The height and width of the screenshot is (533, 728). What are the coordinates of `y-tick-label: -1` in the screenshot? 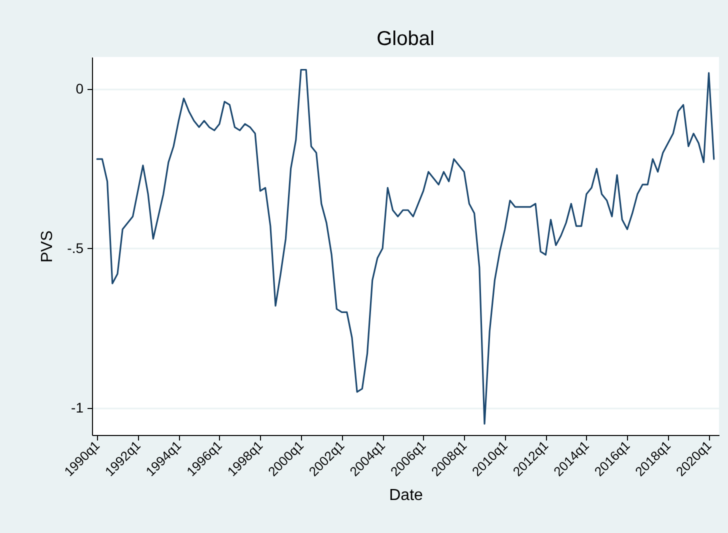 It's located at (77, 407).